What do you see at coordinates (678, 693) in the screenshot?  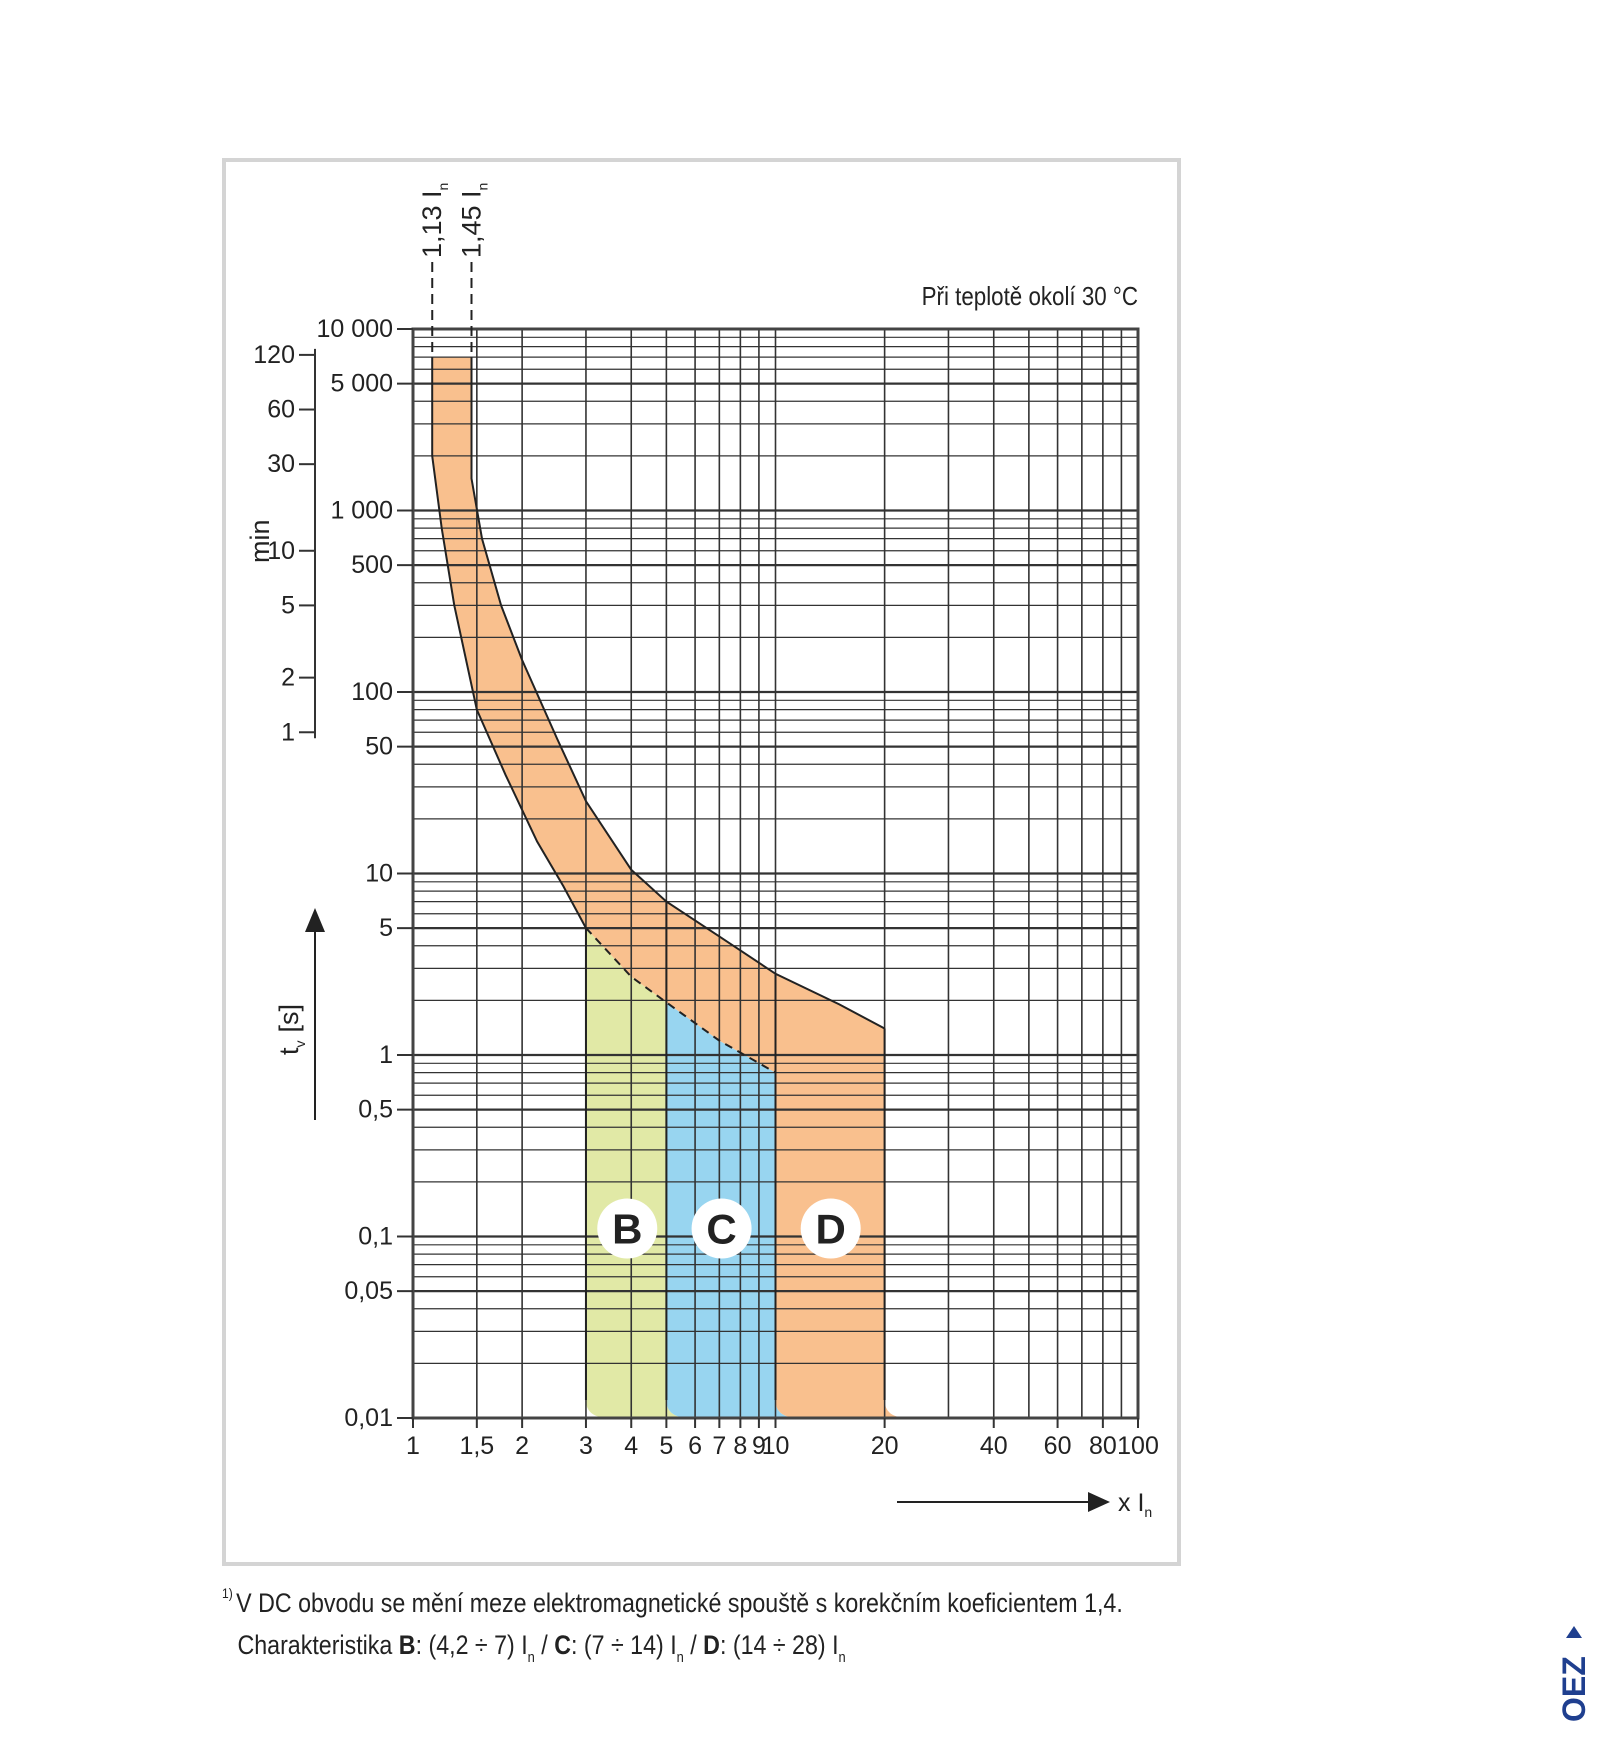 I see `upper-curve` at bounding box center [678, 693].